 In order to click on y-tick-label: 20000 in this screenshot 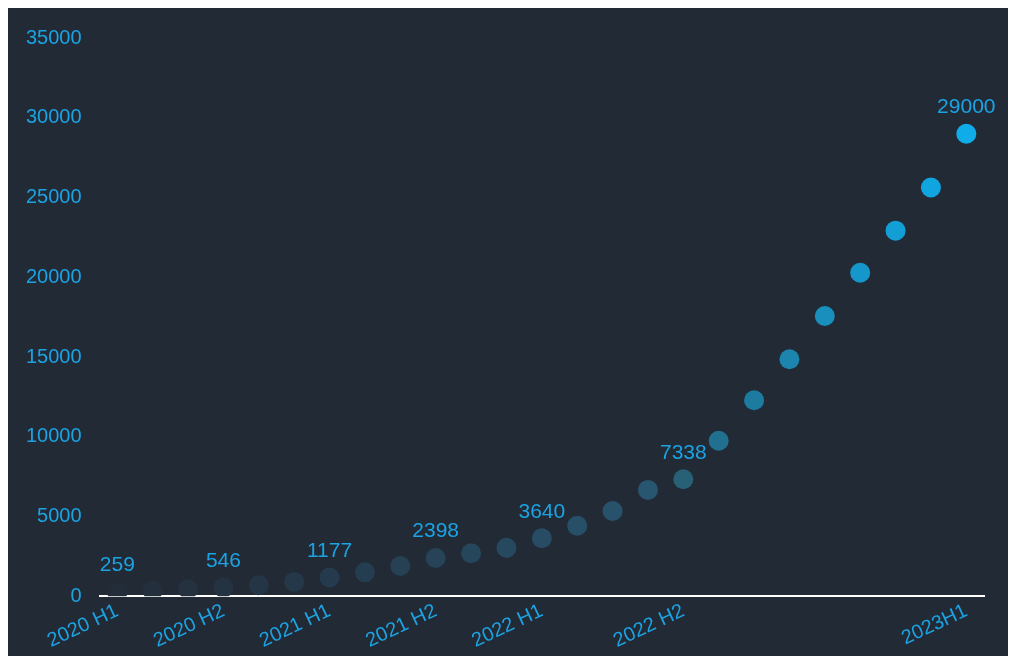, I will do `click(53, 275)`.